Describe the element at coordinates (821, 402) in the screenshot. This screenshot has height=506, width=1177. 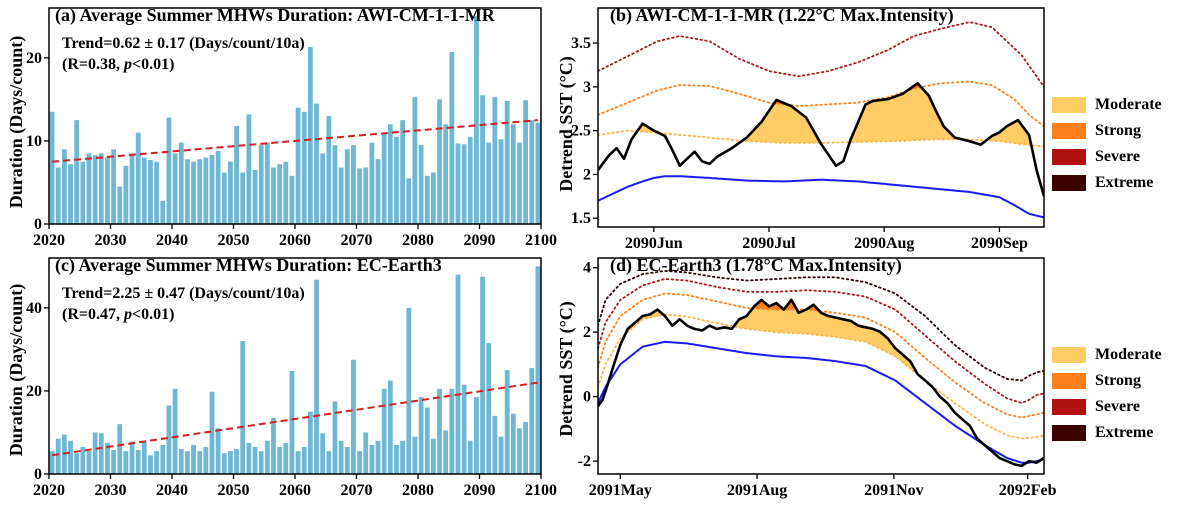
I see `panel-d-climatology-line` at that location.